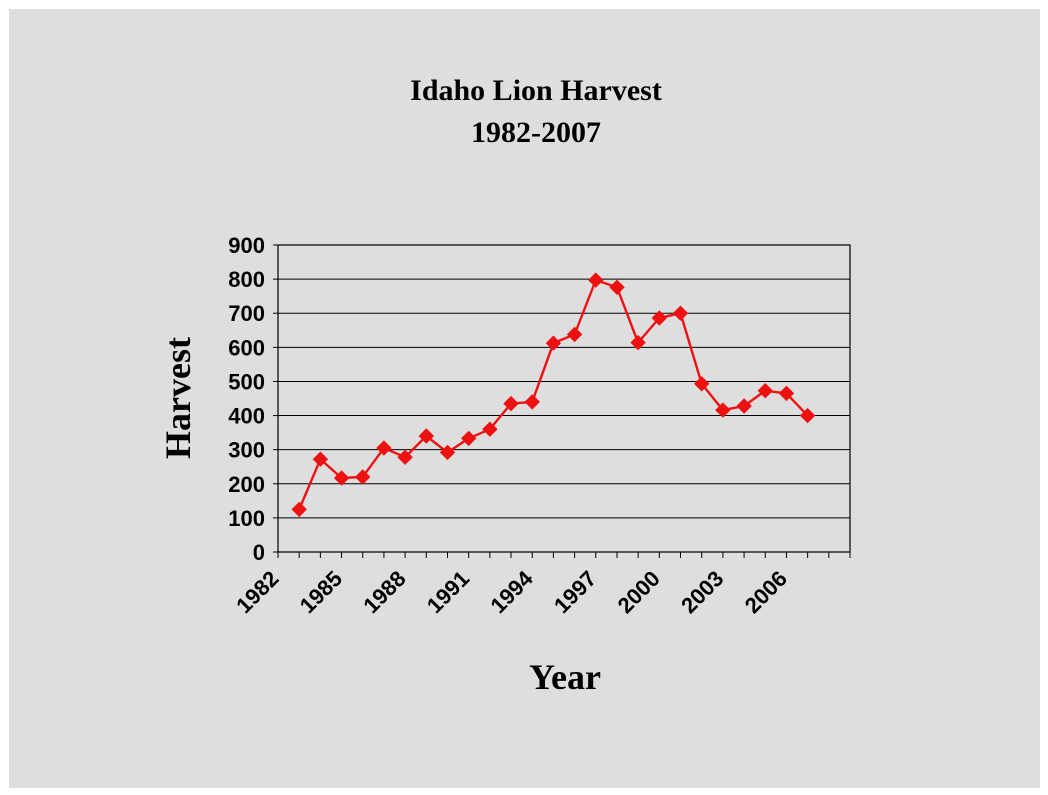 The image size is (1048, 795). I want to click on x-tick-label: 1991, so click(448, 592).